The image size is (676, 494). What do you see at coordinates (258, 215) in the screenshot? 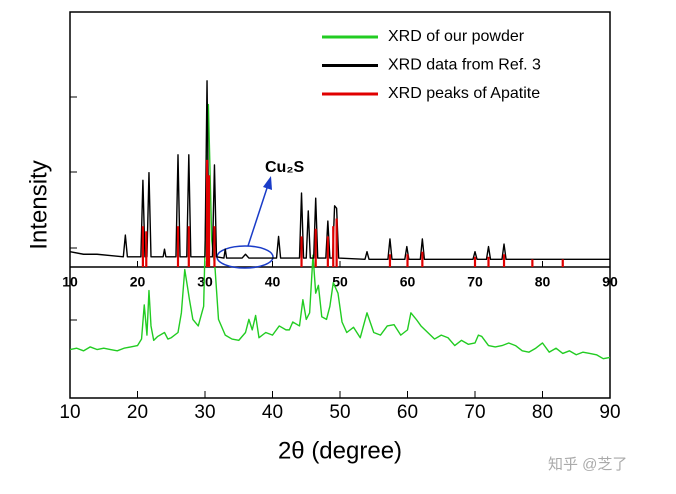
I see `annotation-arrow` at bounding box center [258, 215].